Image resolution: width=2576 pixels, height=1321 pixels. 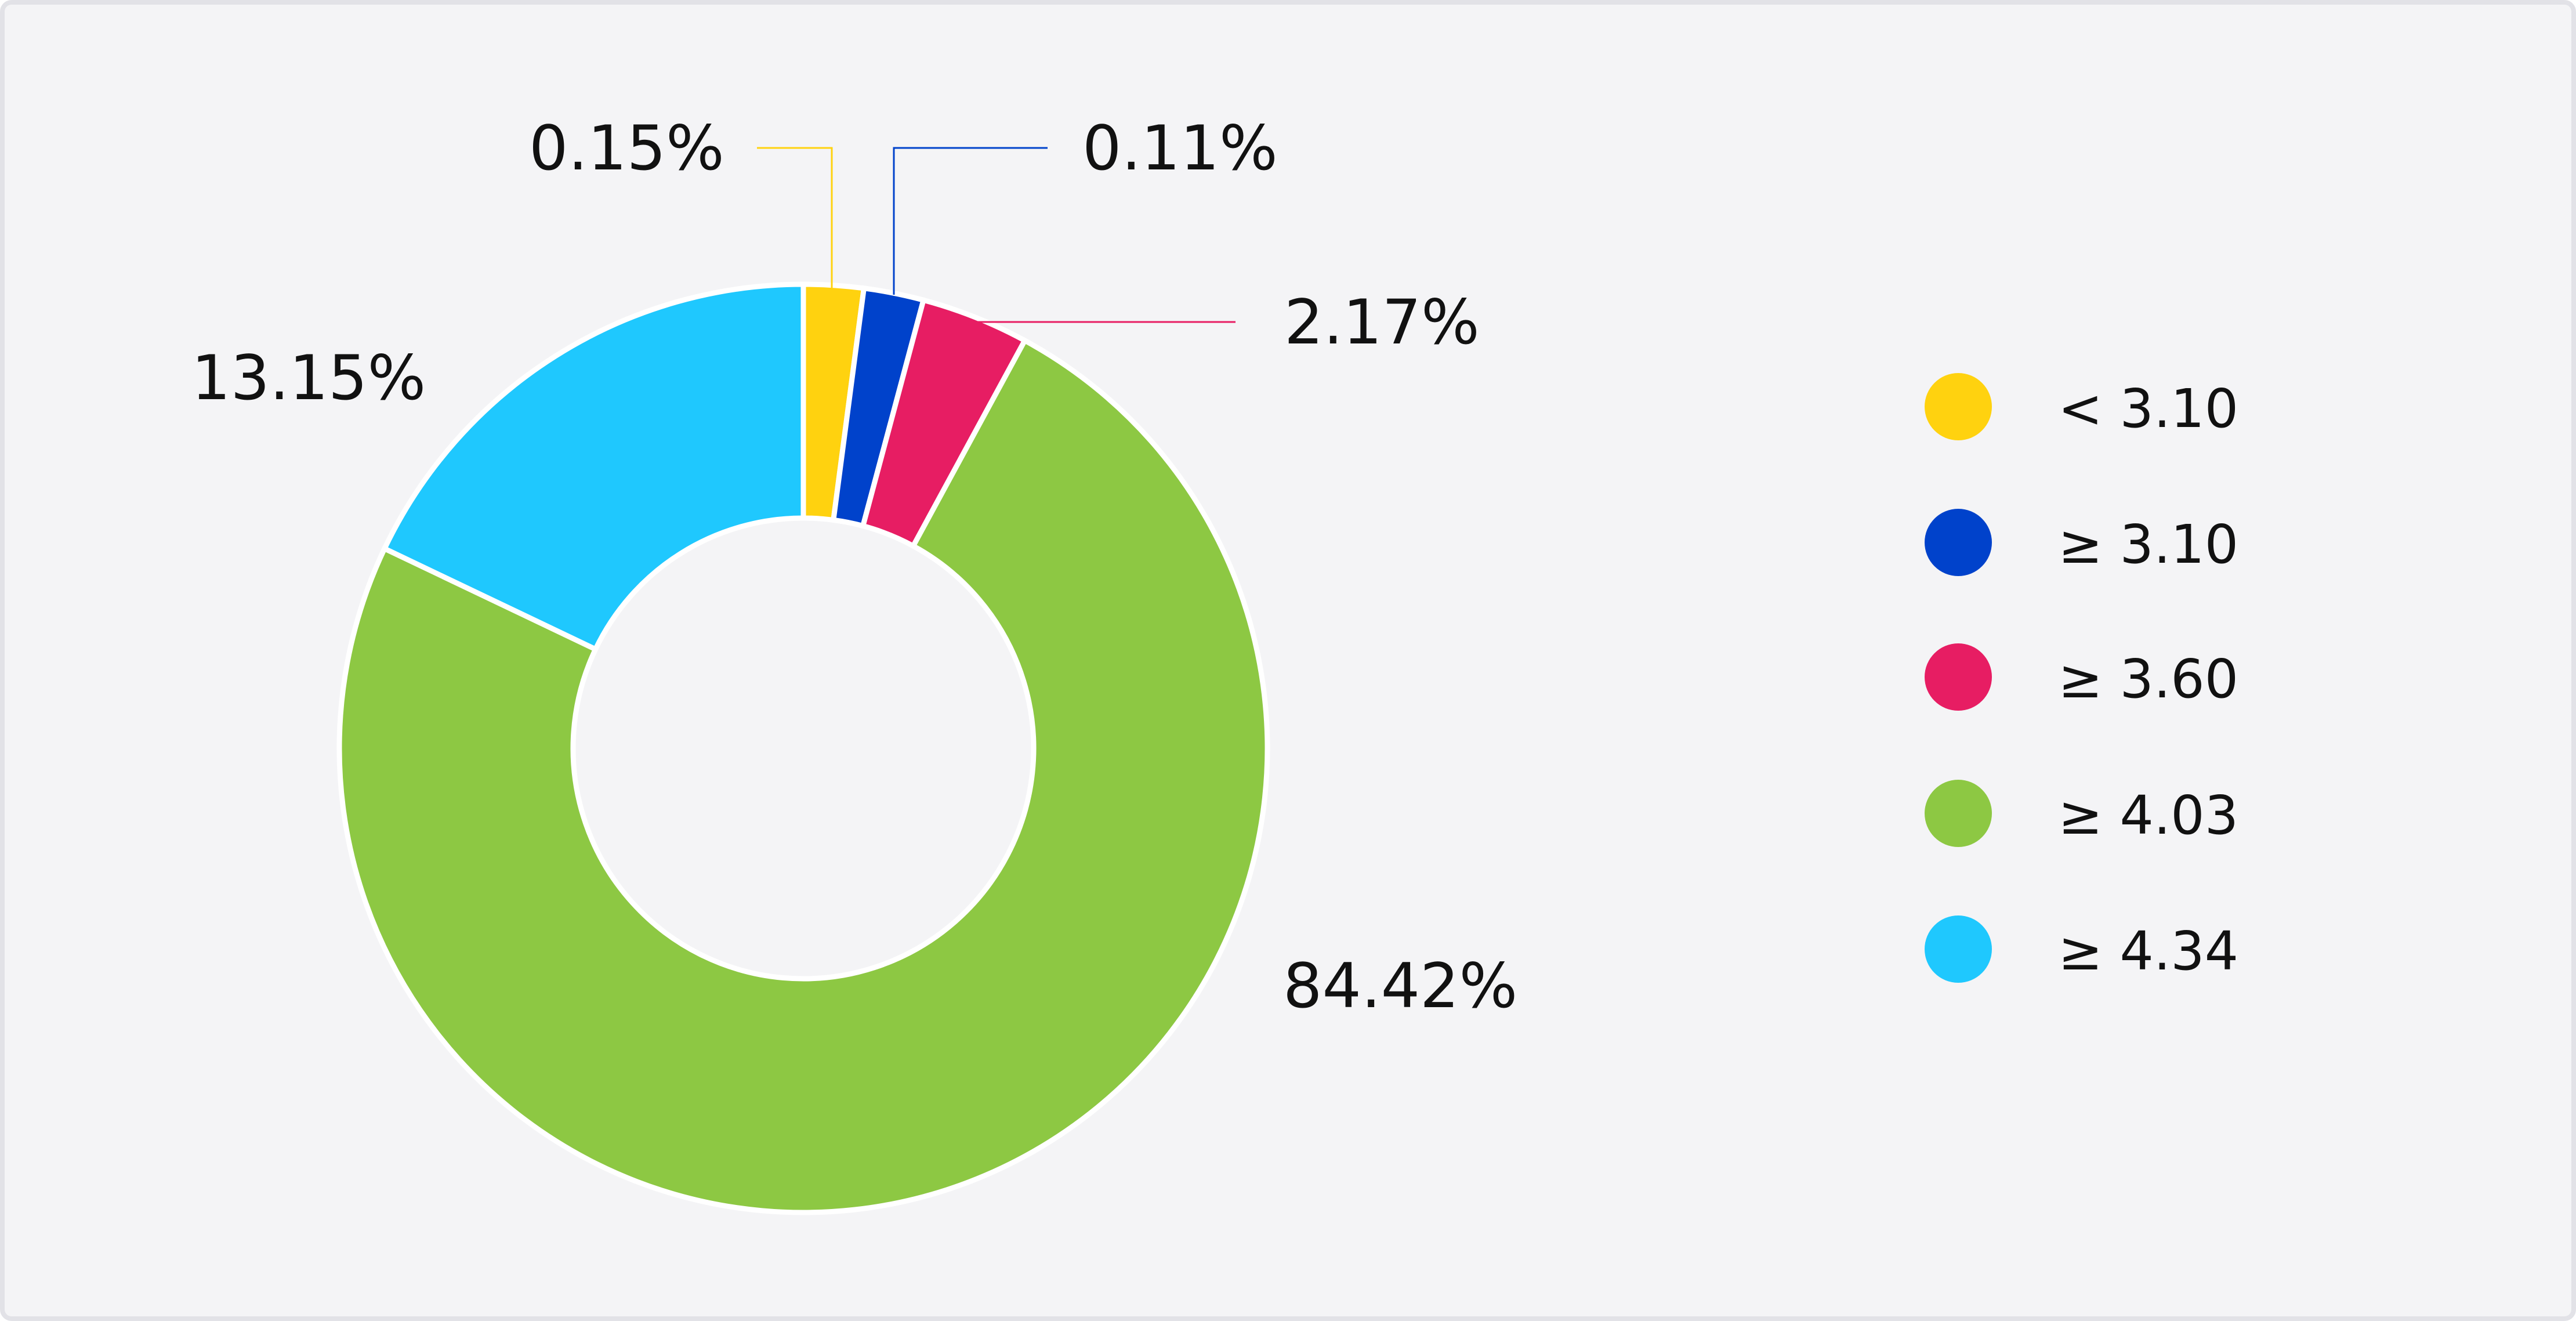 I want to click on legend-label-0: < 3.10, so click(x=2148, y=409).